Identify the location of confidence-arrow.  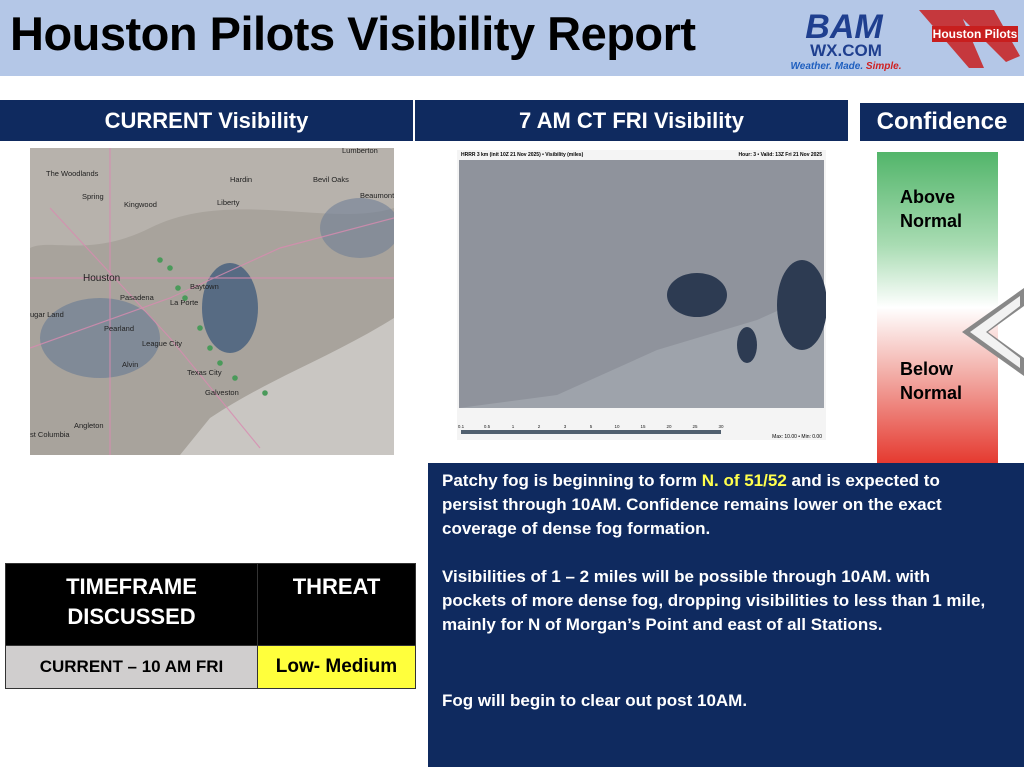
(993, 332).